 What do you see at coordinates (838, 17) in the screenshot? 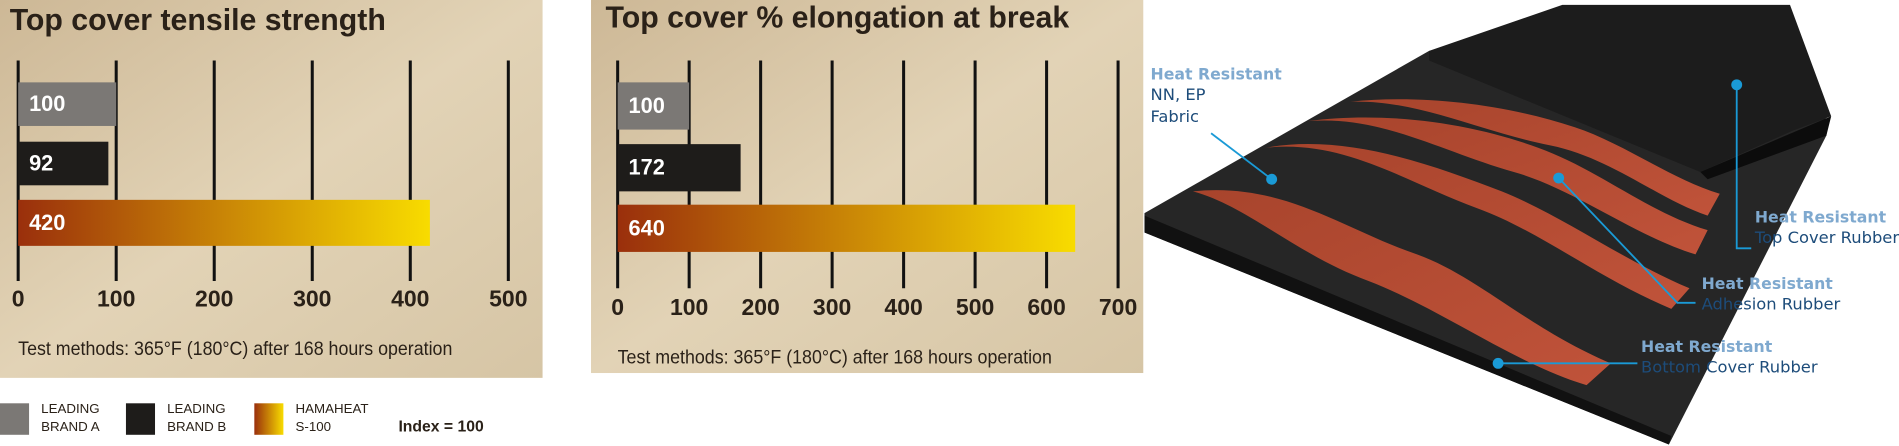
I see `chart-title: Top cover % elongation at break` at bounding box center [838, 17].